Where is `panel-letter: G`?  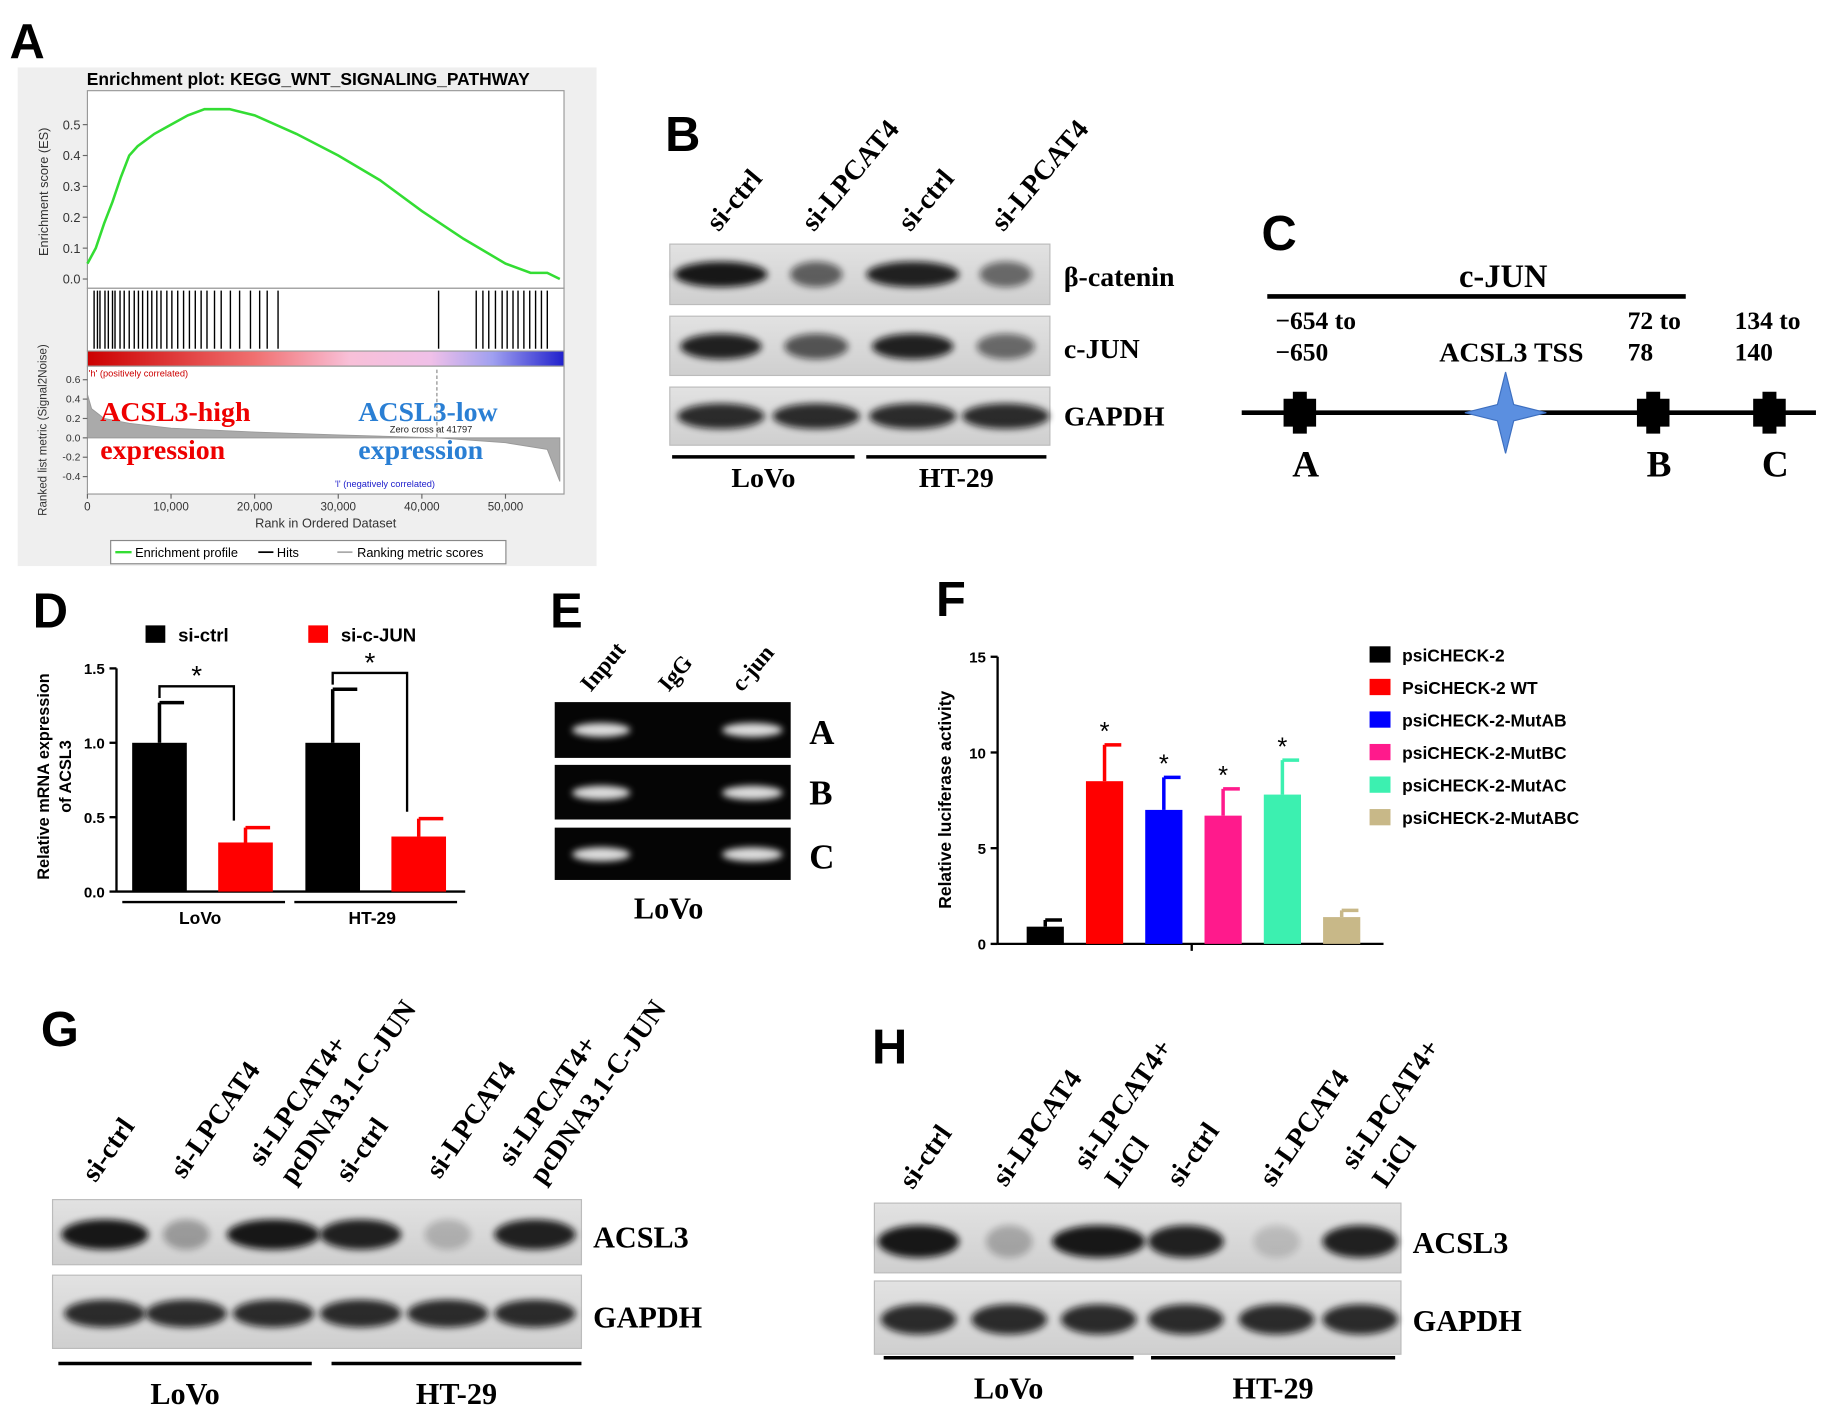 panel-letter: G is located at coordinates (60, 1030).